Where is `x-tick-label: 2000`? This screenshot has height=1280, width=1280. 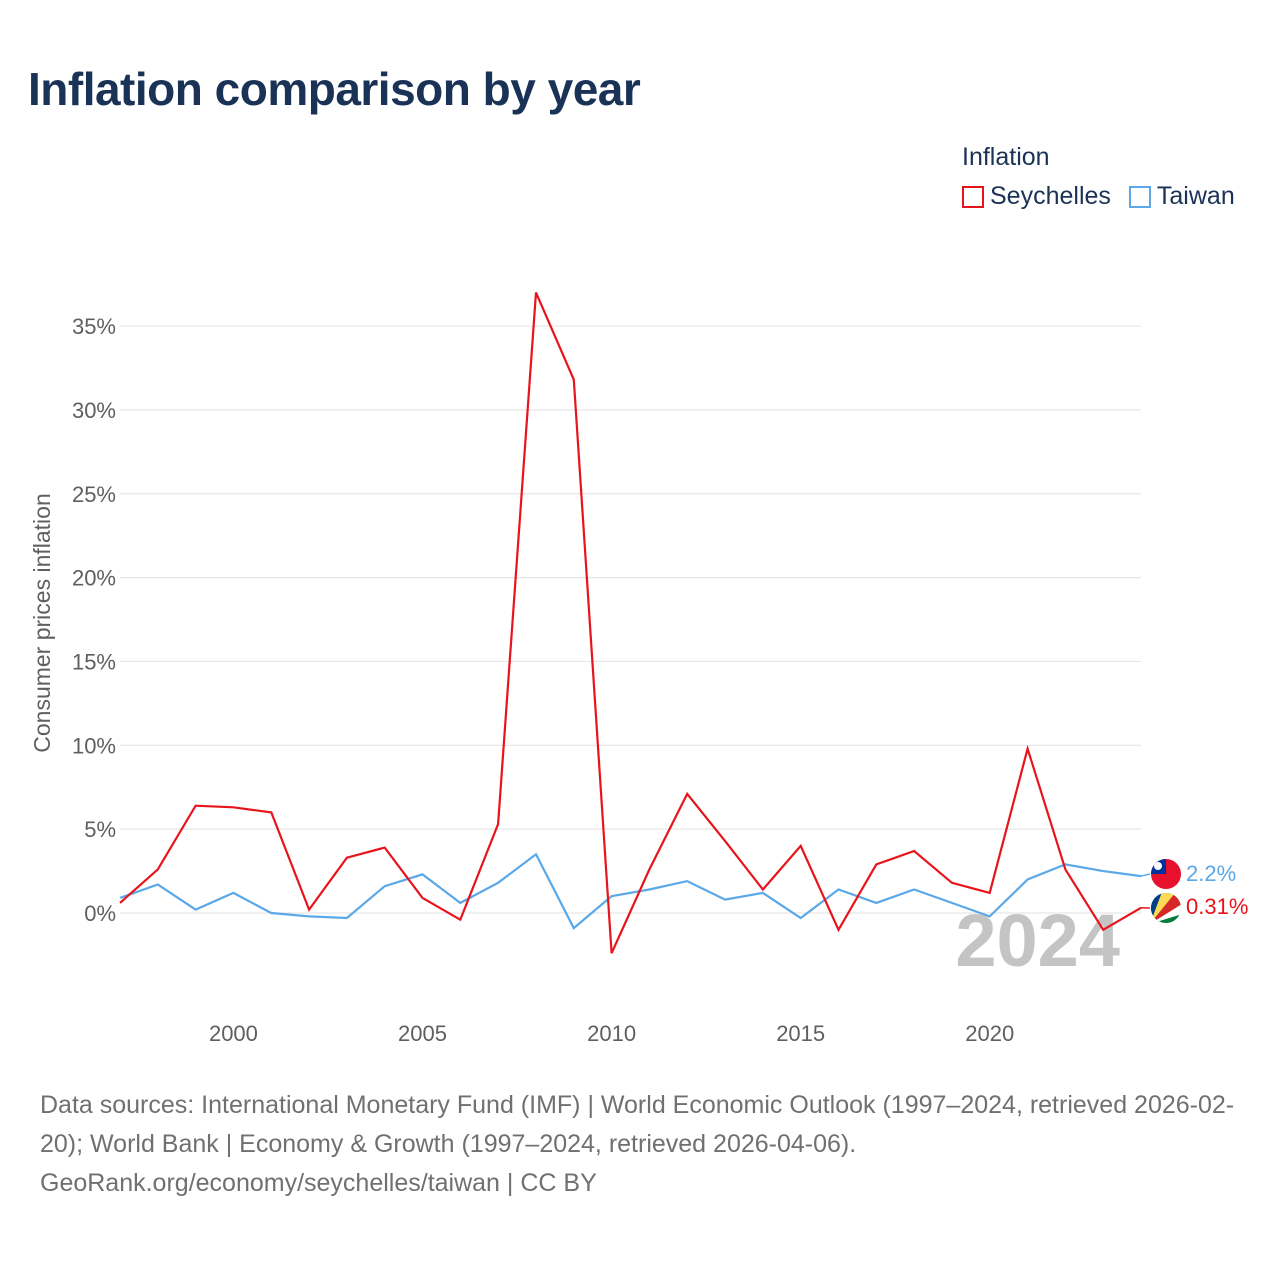
x-tick-label: 2000 is located at coordinates (233, 1033).